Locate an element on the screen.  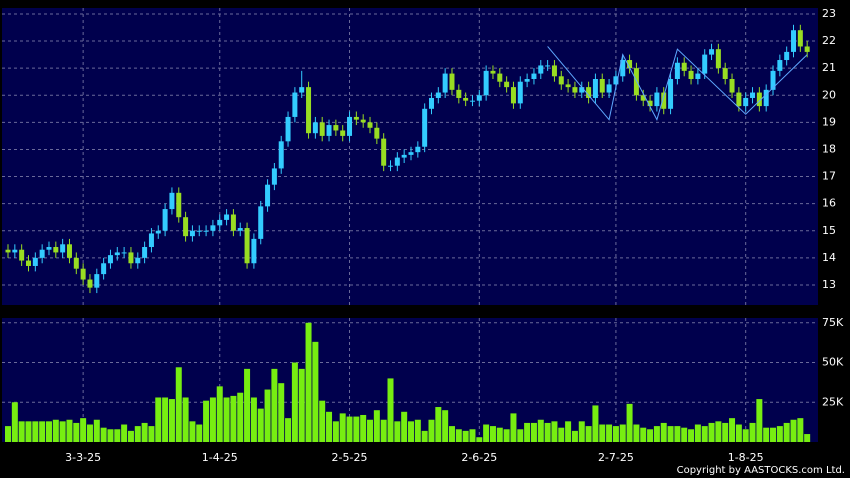
x-tick-label: 2-7-25 is located at coordinates (616, 457).